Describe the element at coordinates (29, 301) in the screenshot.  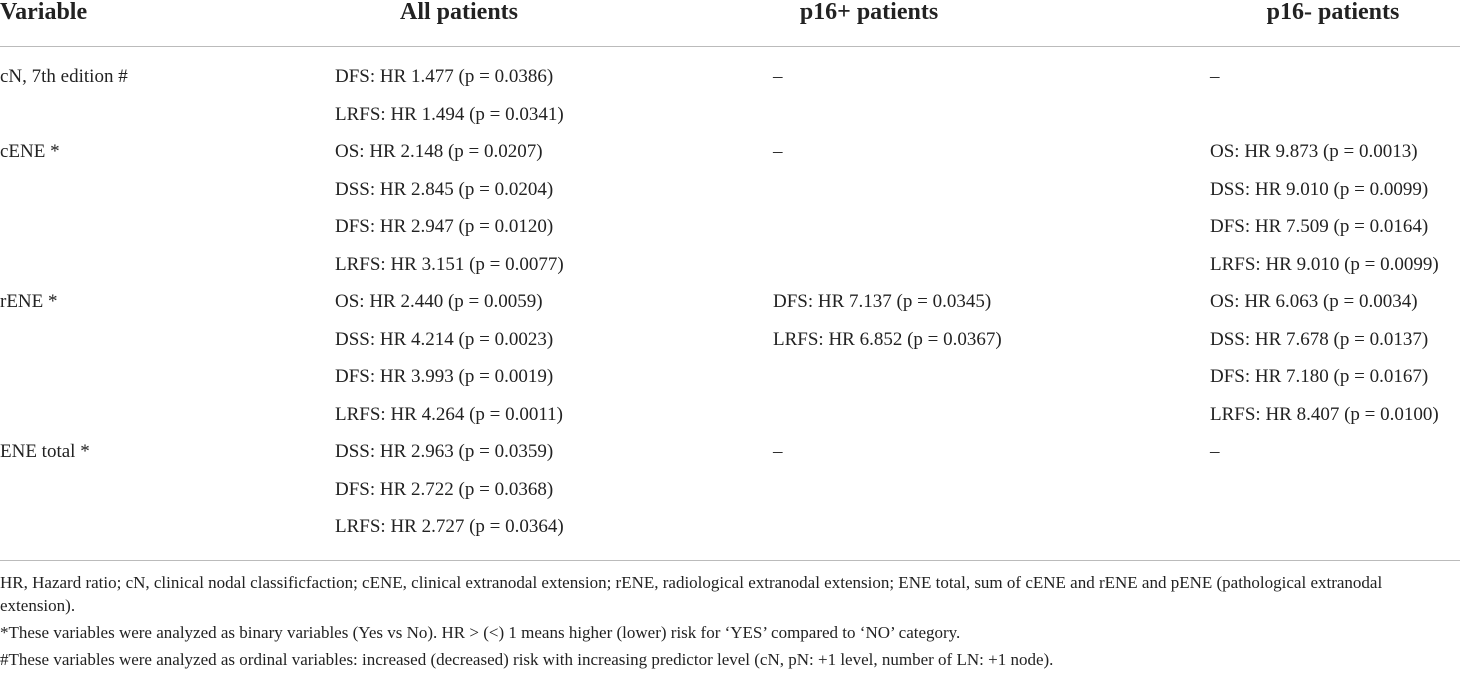
I see `variable-cell: rENE *` at that location.